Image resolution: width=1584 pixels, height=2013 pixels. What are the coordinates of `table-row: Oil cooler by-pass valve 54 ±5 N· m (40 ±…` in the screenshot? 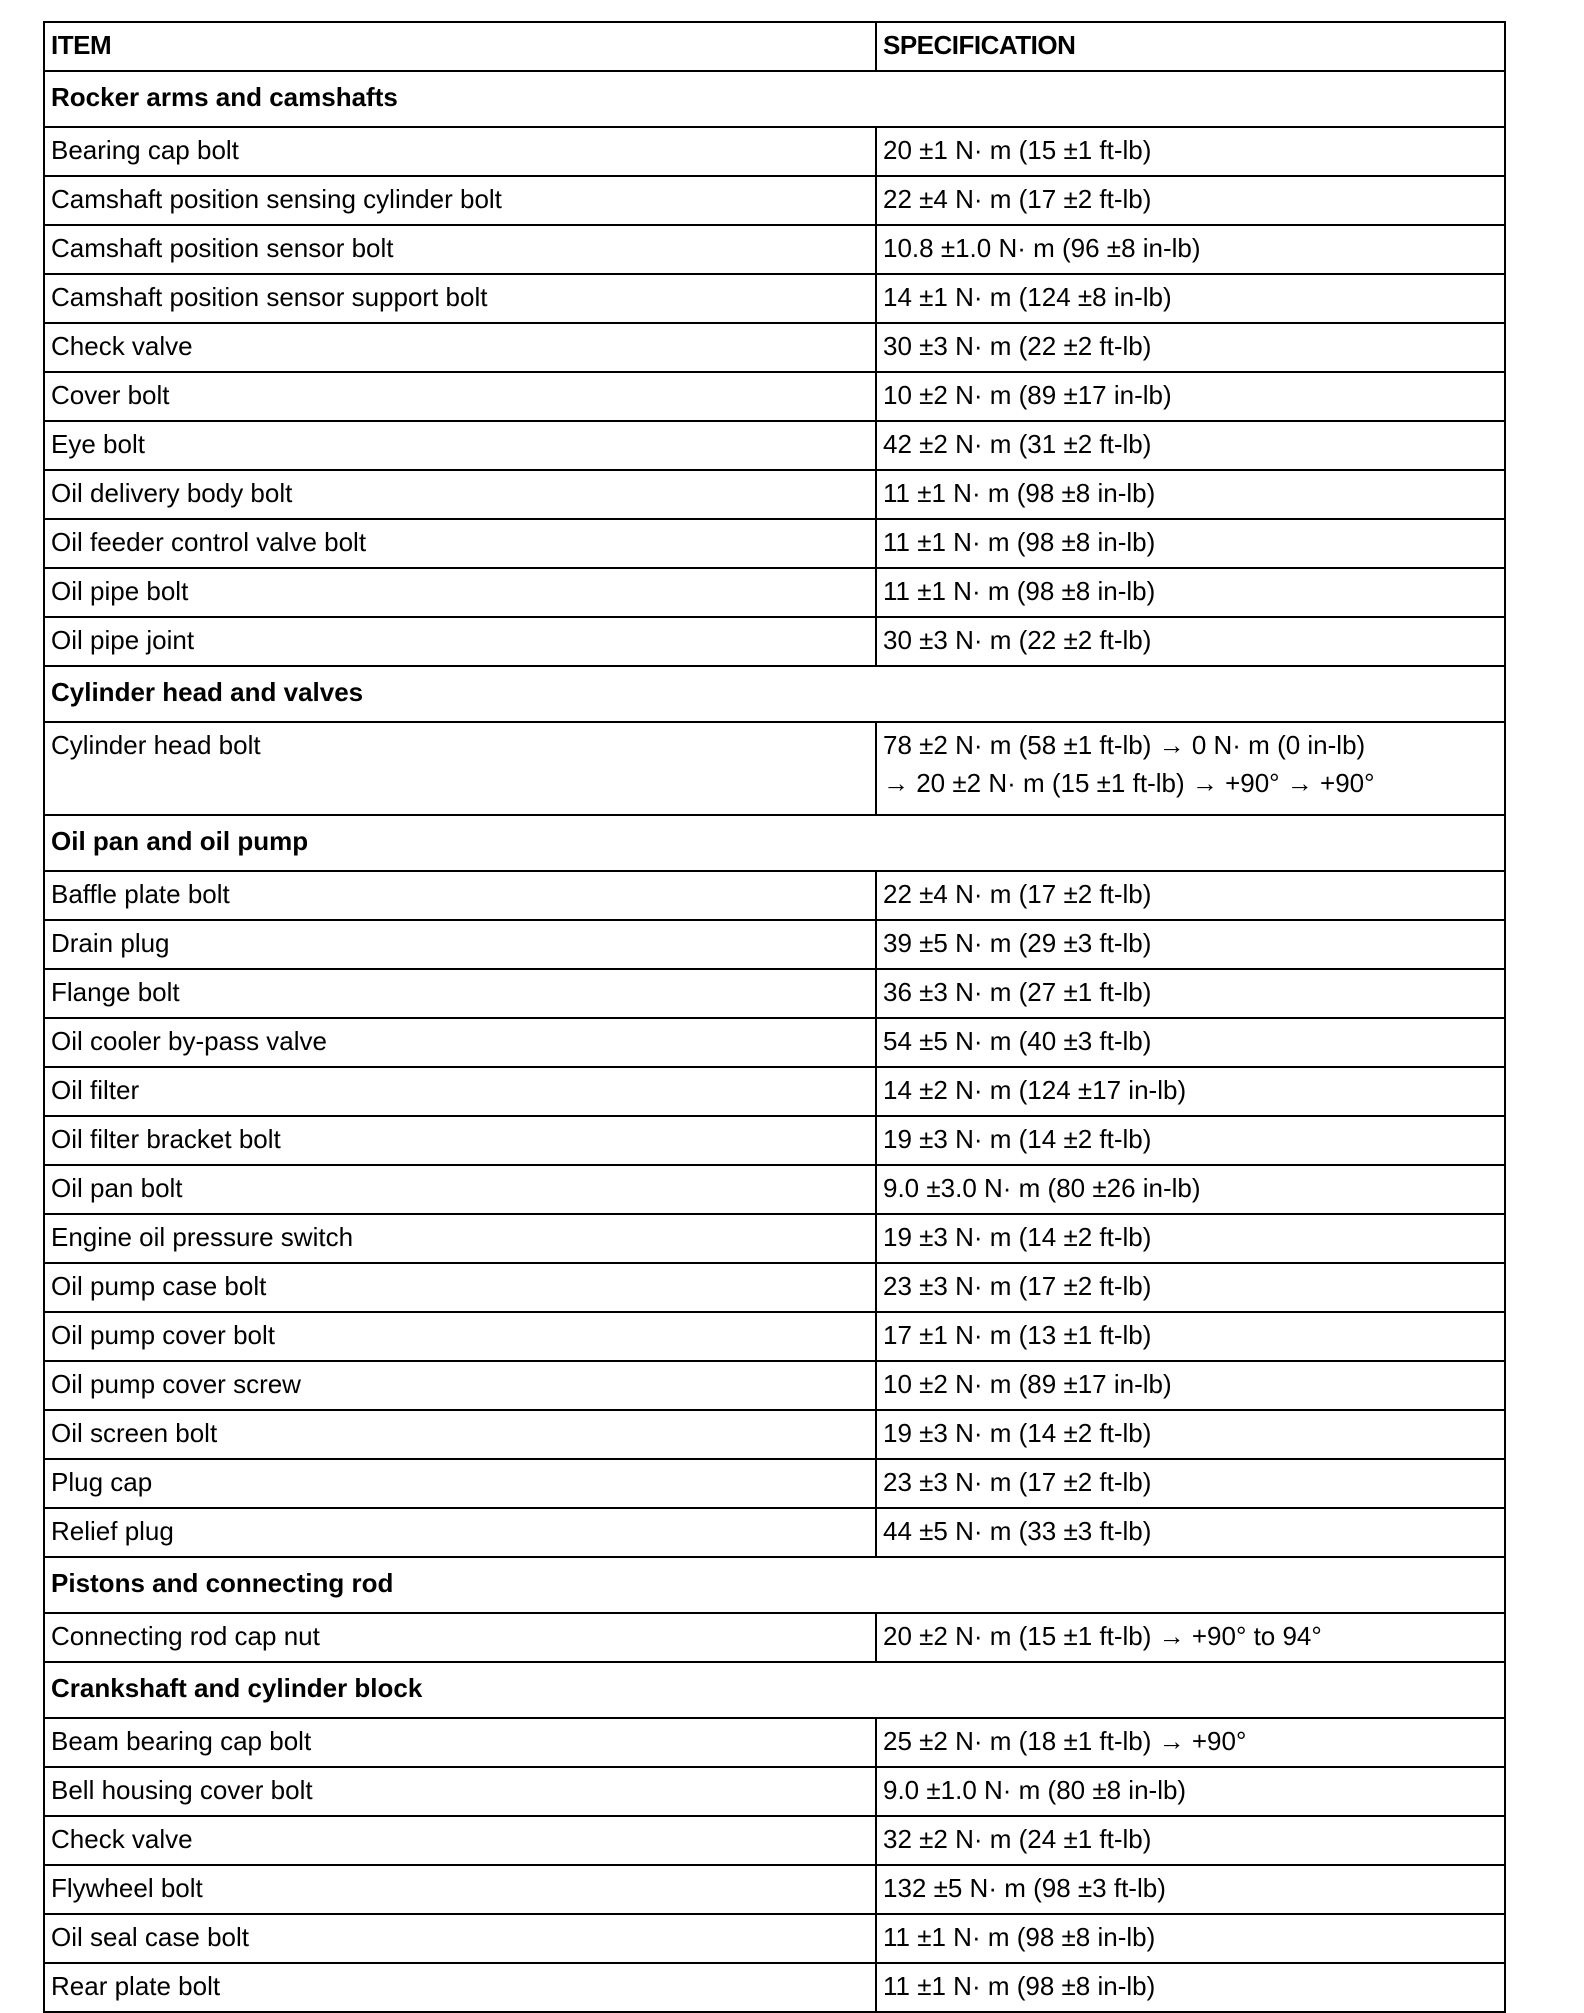 It's located at (774, 1042).